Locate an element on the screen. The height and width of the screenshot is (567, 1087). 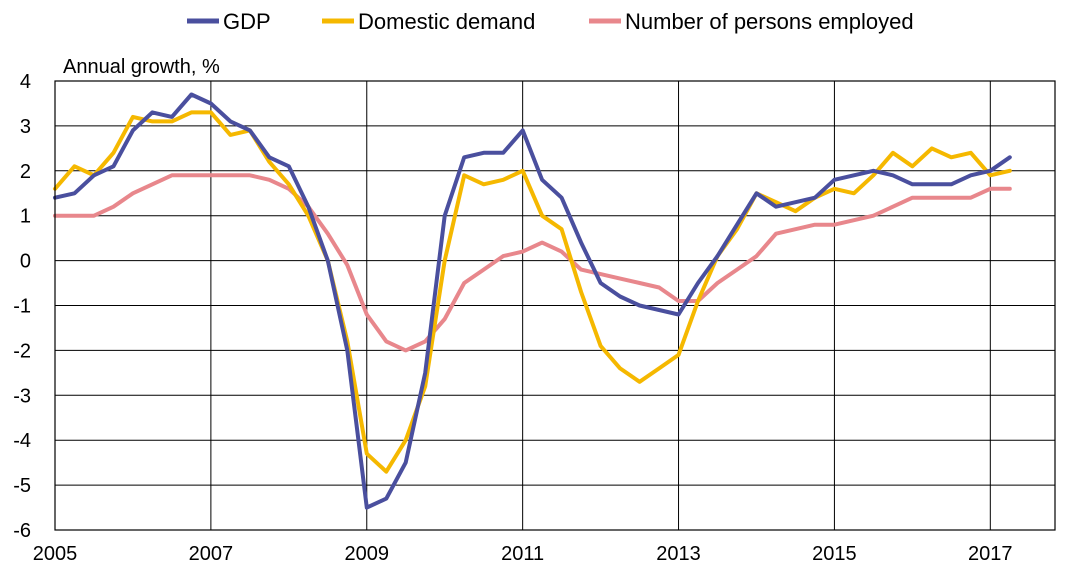
y-tick-label: -6 is located at coordinates (22, 531).